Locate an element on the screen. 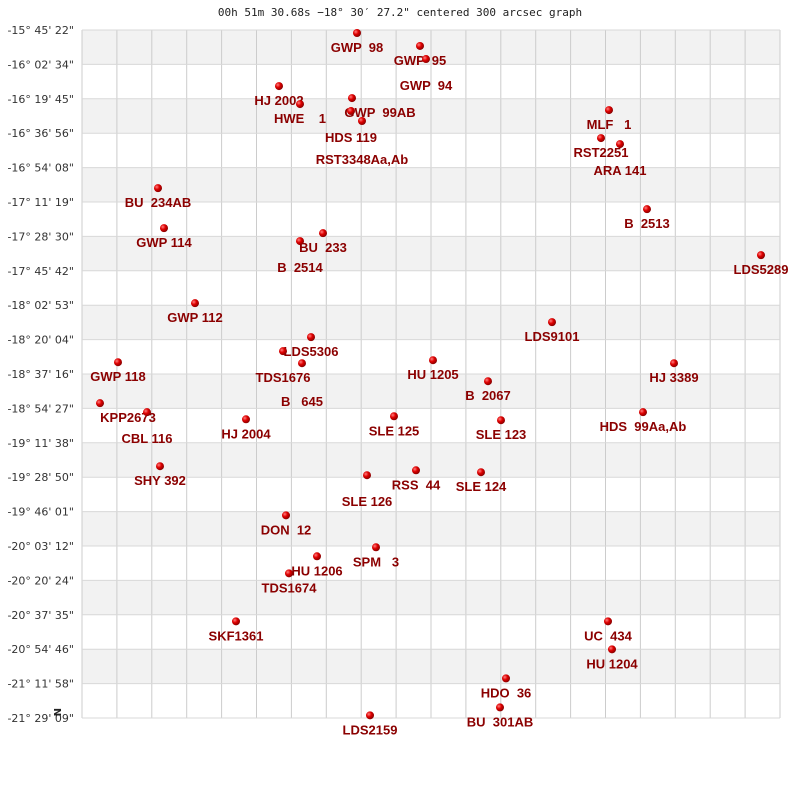 This screenshot has height=800, width=800. star-point: KPP2673 is located at coordinates (126, 412).